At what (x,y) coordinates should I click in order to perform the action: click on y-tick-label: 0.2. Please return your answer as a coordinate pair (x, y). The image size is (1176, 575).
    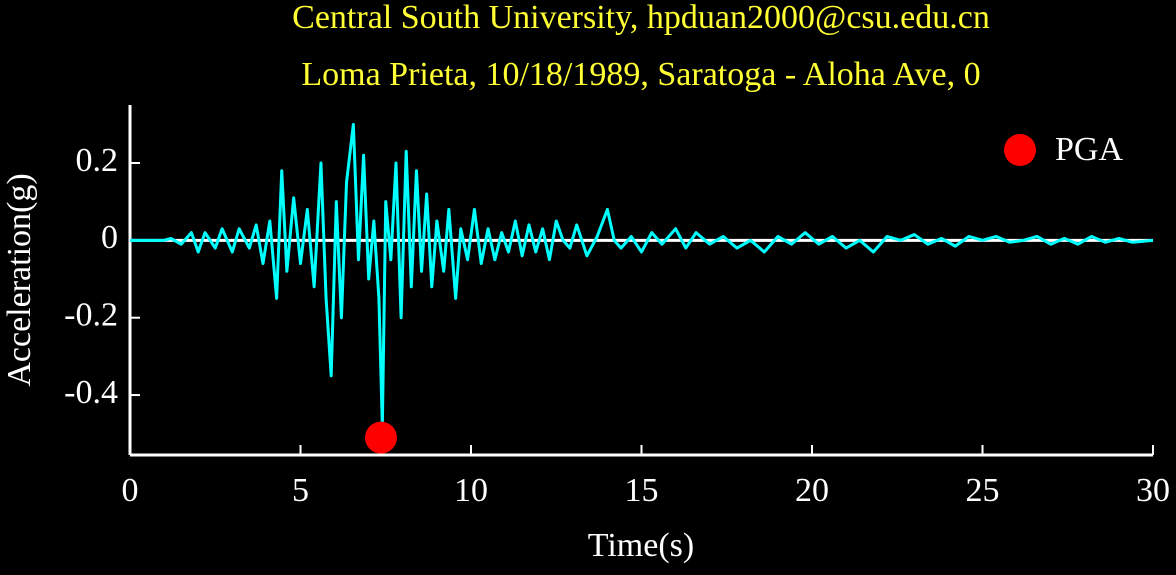
    Looking at the image, I should click on (97, 160).